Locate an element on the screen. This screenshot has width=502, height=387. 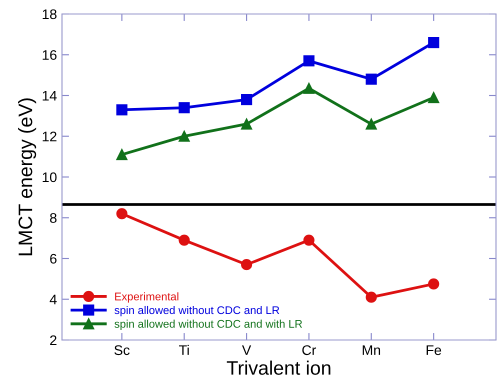
x-tick-label: Fe is located at coordinates (434, 350).